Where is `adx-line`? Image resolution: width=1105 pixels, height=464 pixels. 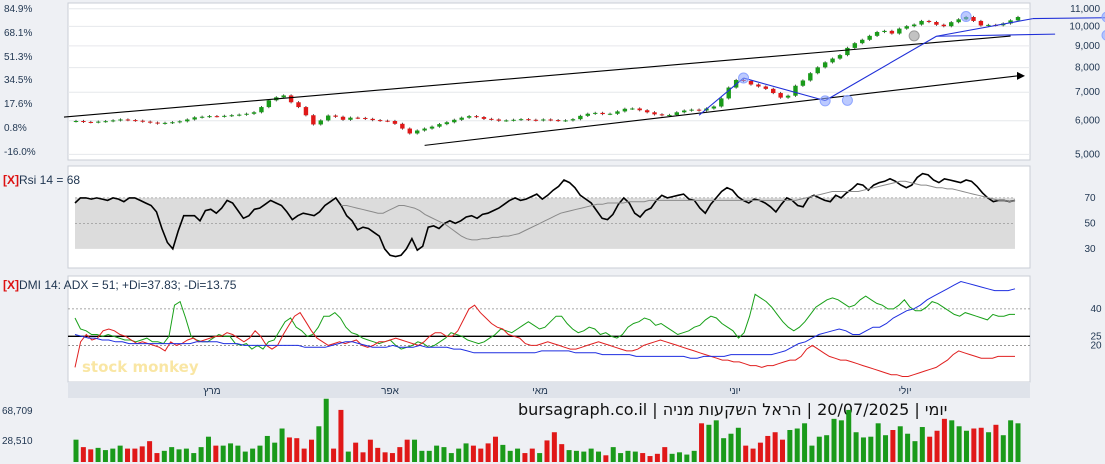
adx-line is located at coordinates (545, 319).